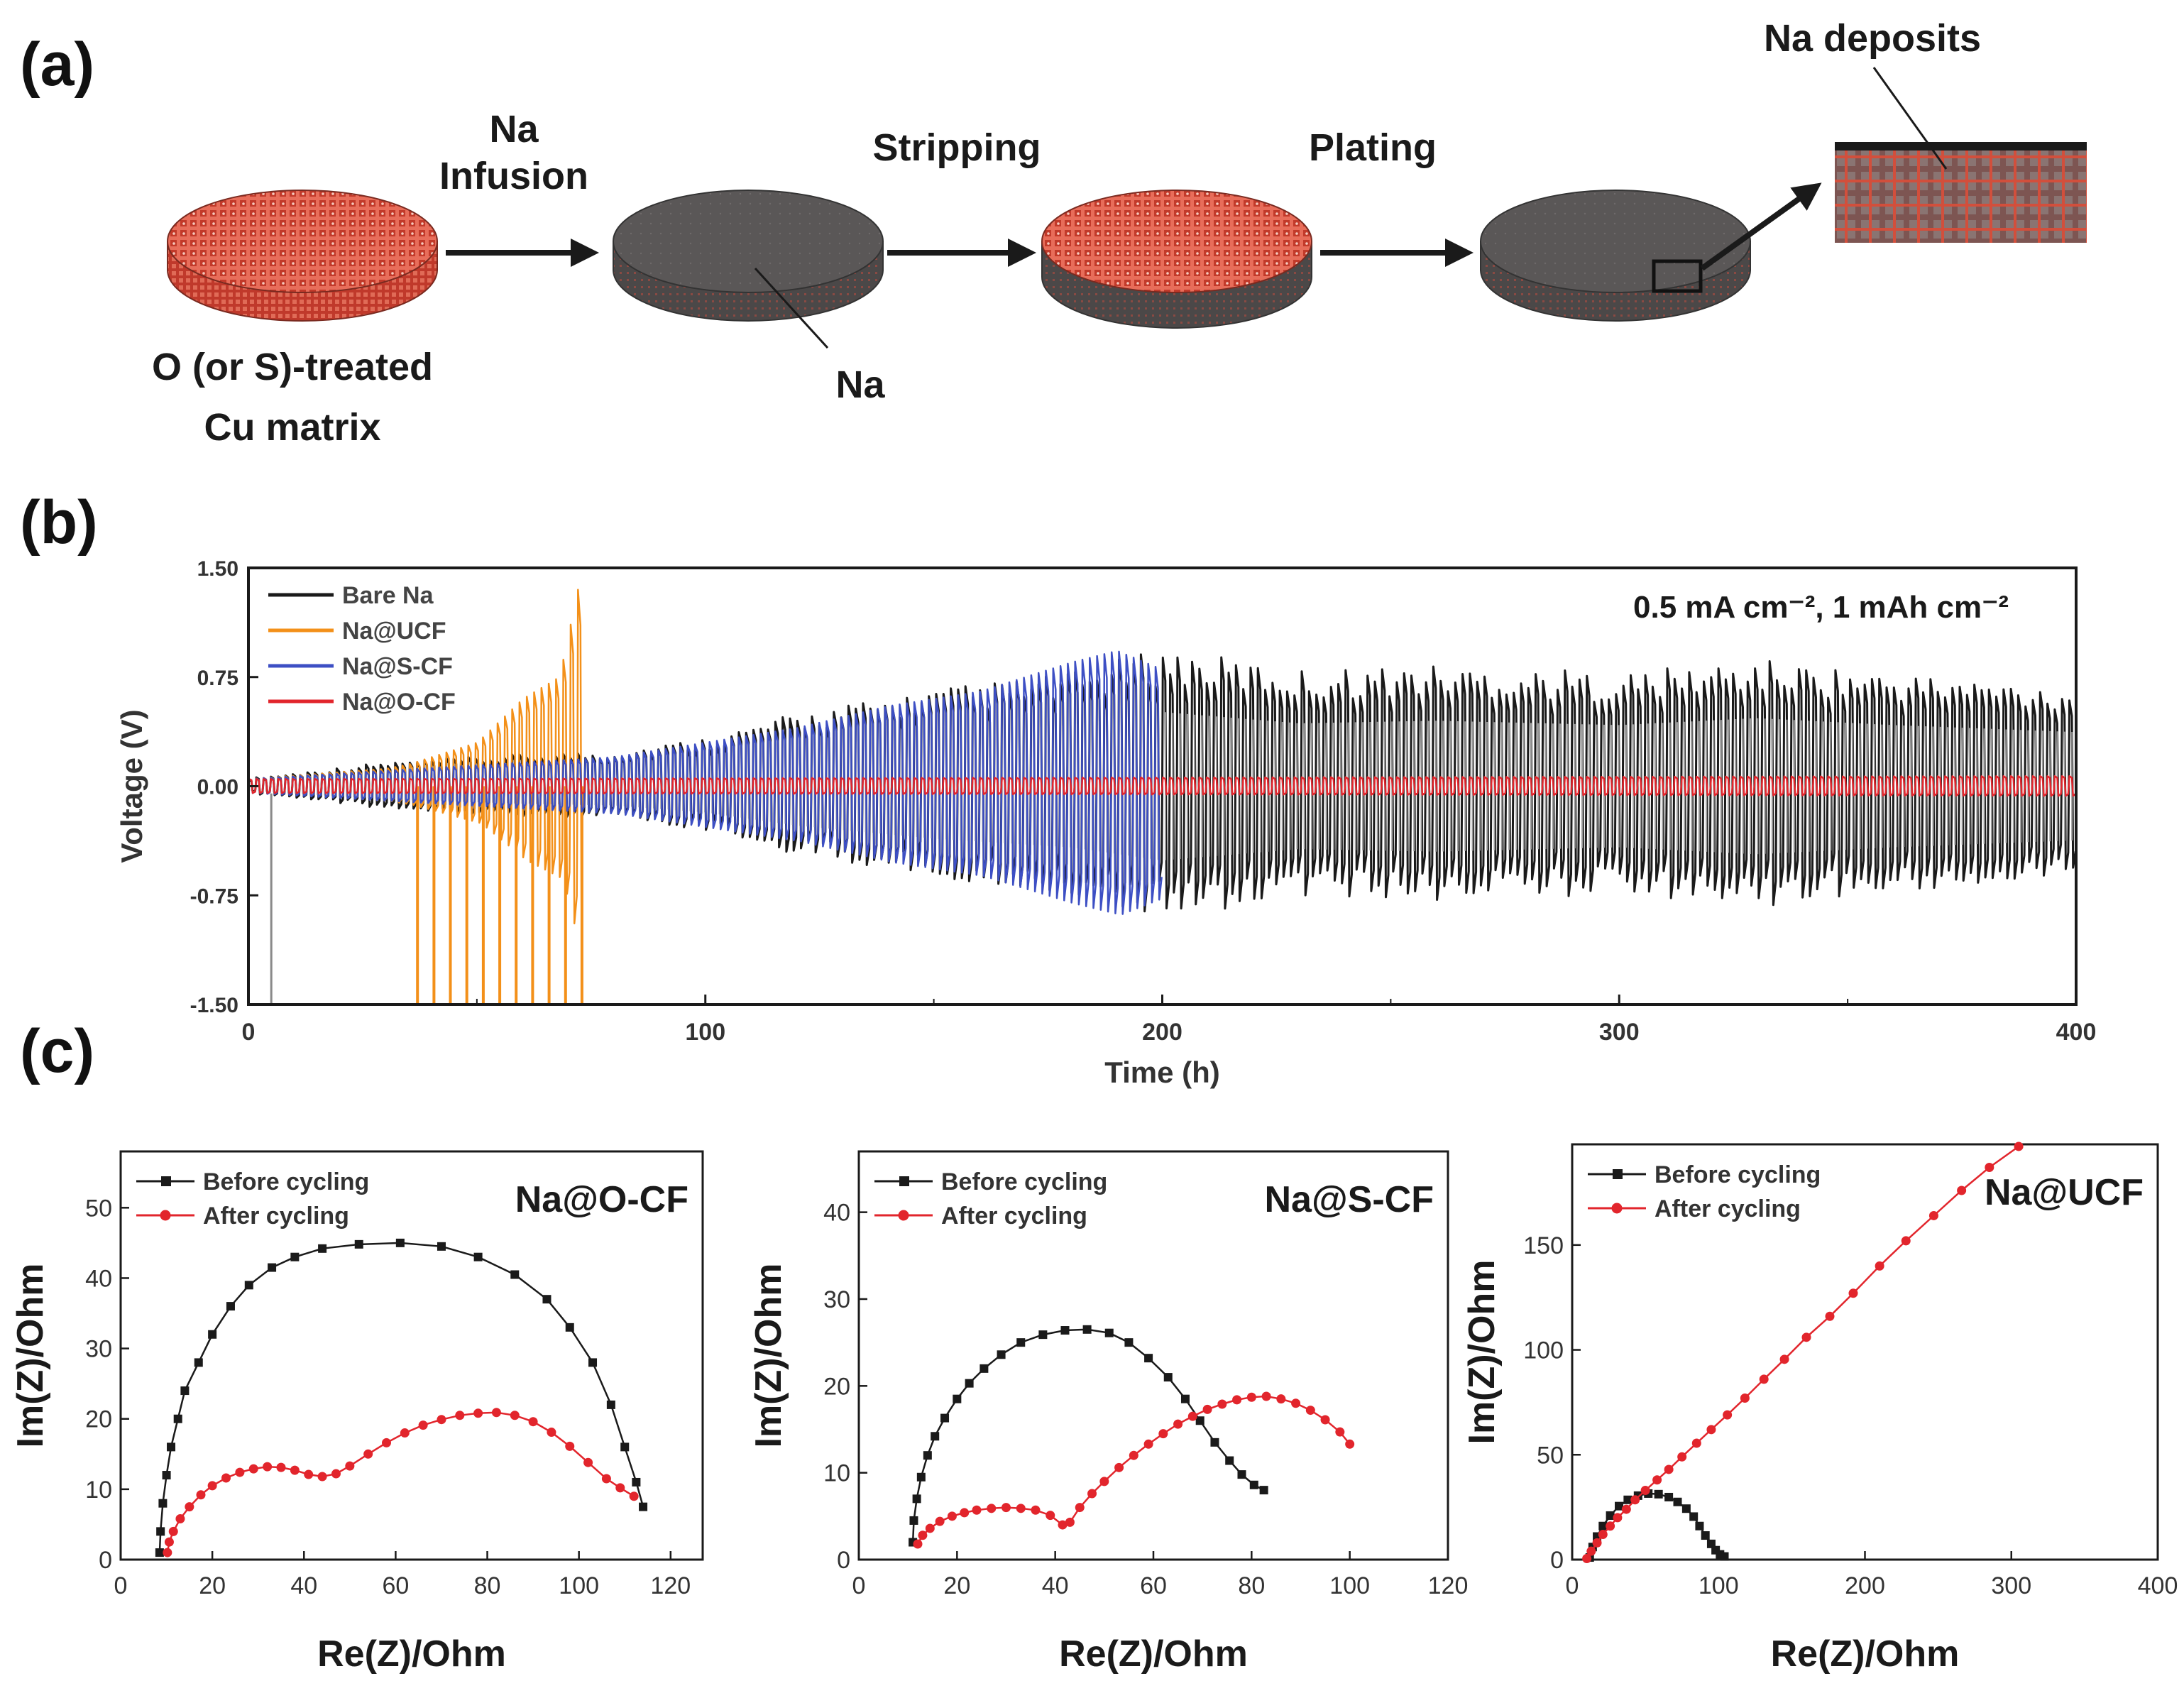  What do you see at coordinates (1162, 1032) in the screenshot?
I see `x-tick-label: 200` at bounding box center [1162, 1032].